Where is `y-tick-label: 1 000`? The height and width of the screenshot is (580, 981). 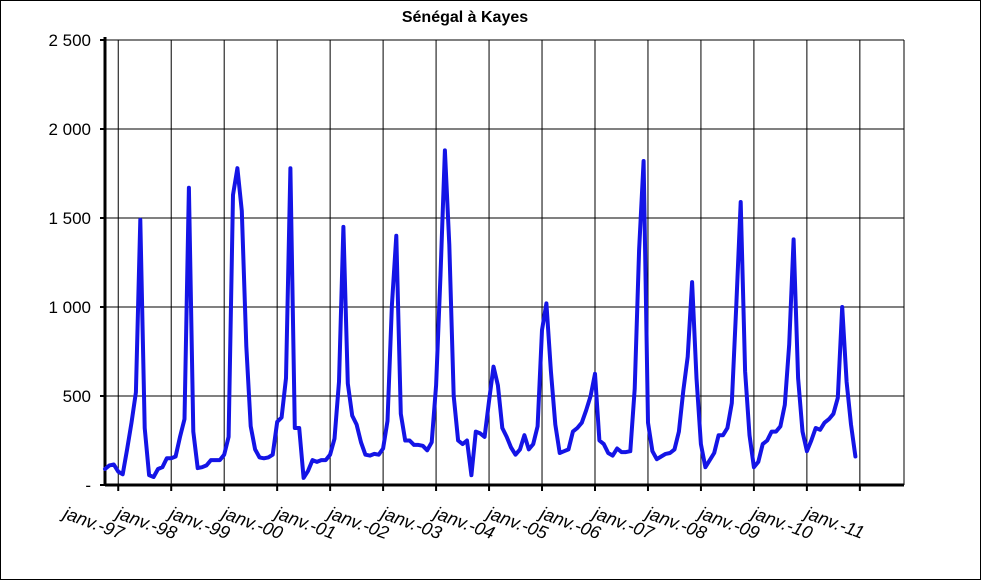 y-tick-label: 1 000 is located at coordinates (69, 307).